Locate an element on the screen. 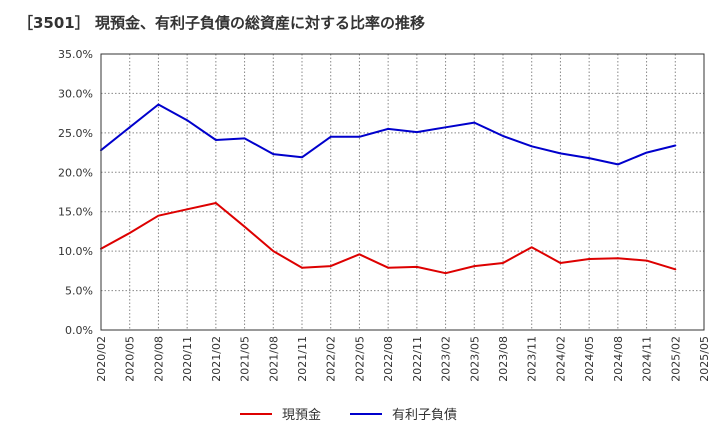  y-tick-label: 35.0% is located at coordinates (75, 54).